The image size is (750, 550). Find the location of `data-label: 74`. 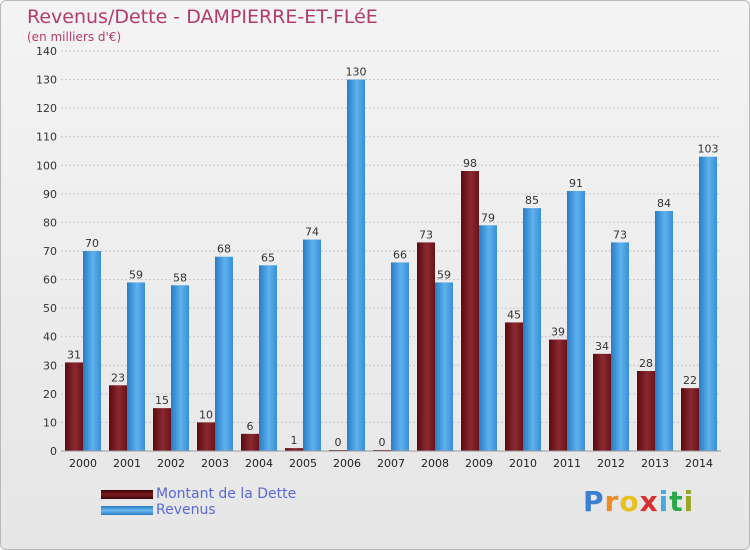

data-label: 74 is located at coordinates (312, 232).